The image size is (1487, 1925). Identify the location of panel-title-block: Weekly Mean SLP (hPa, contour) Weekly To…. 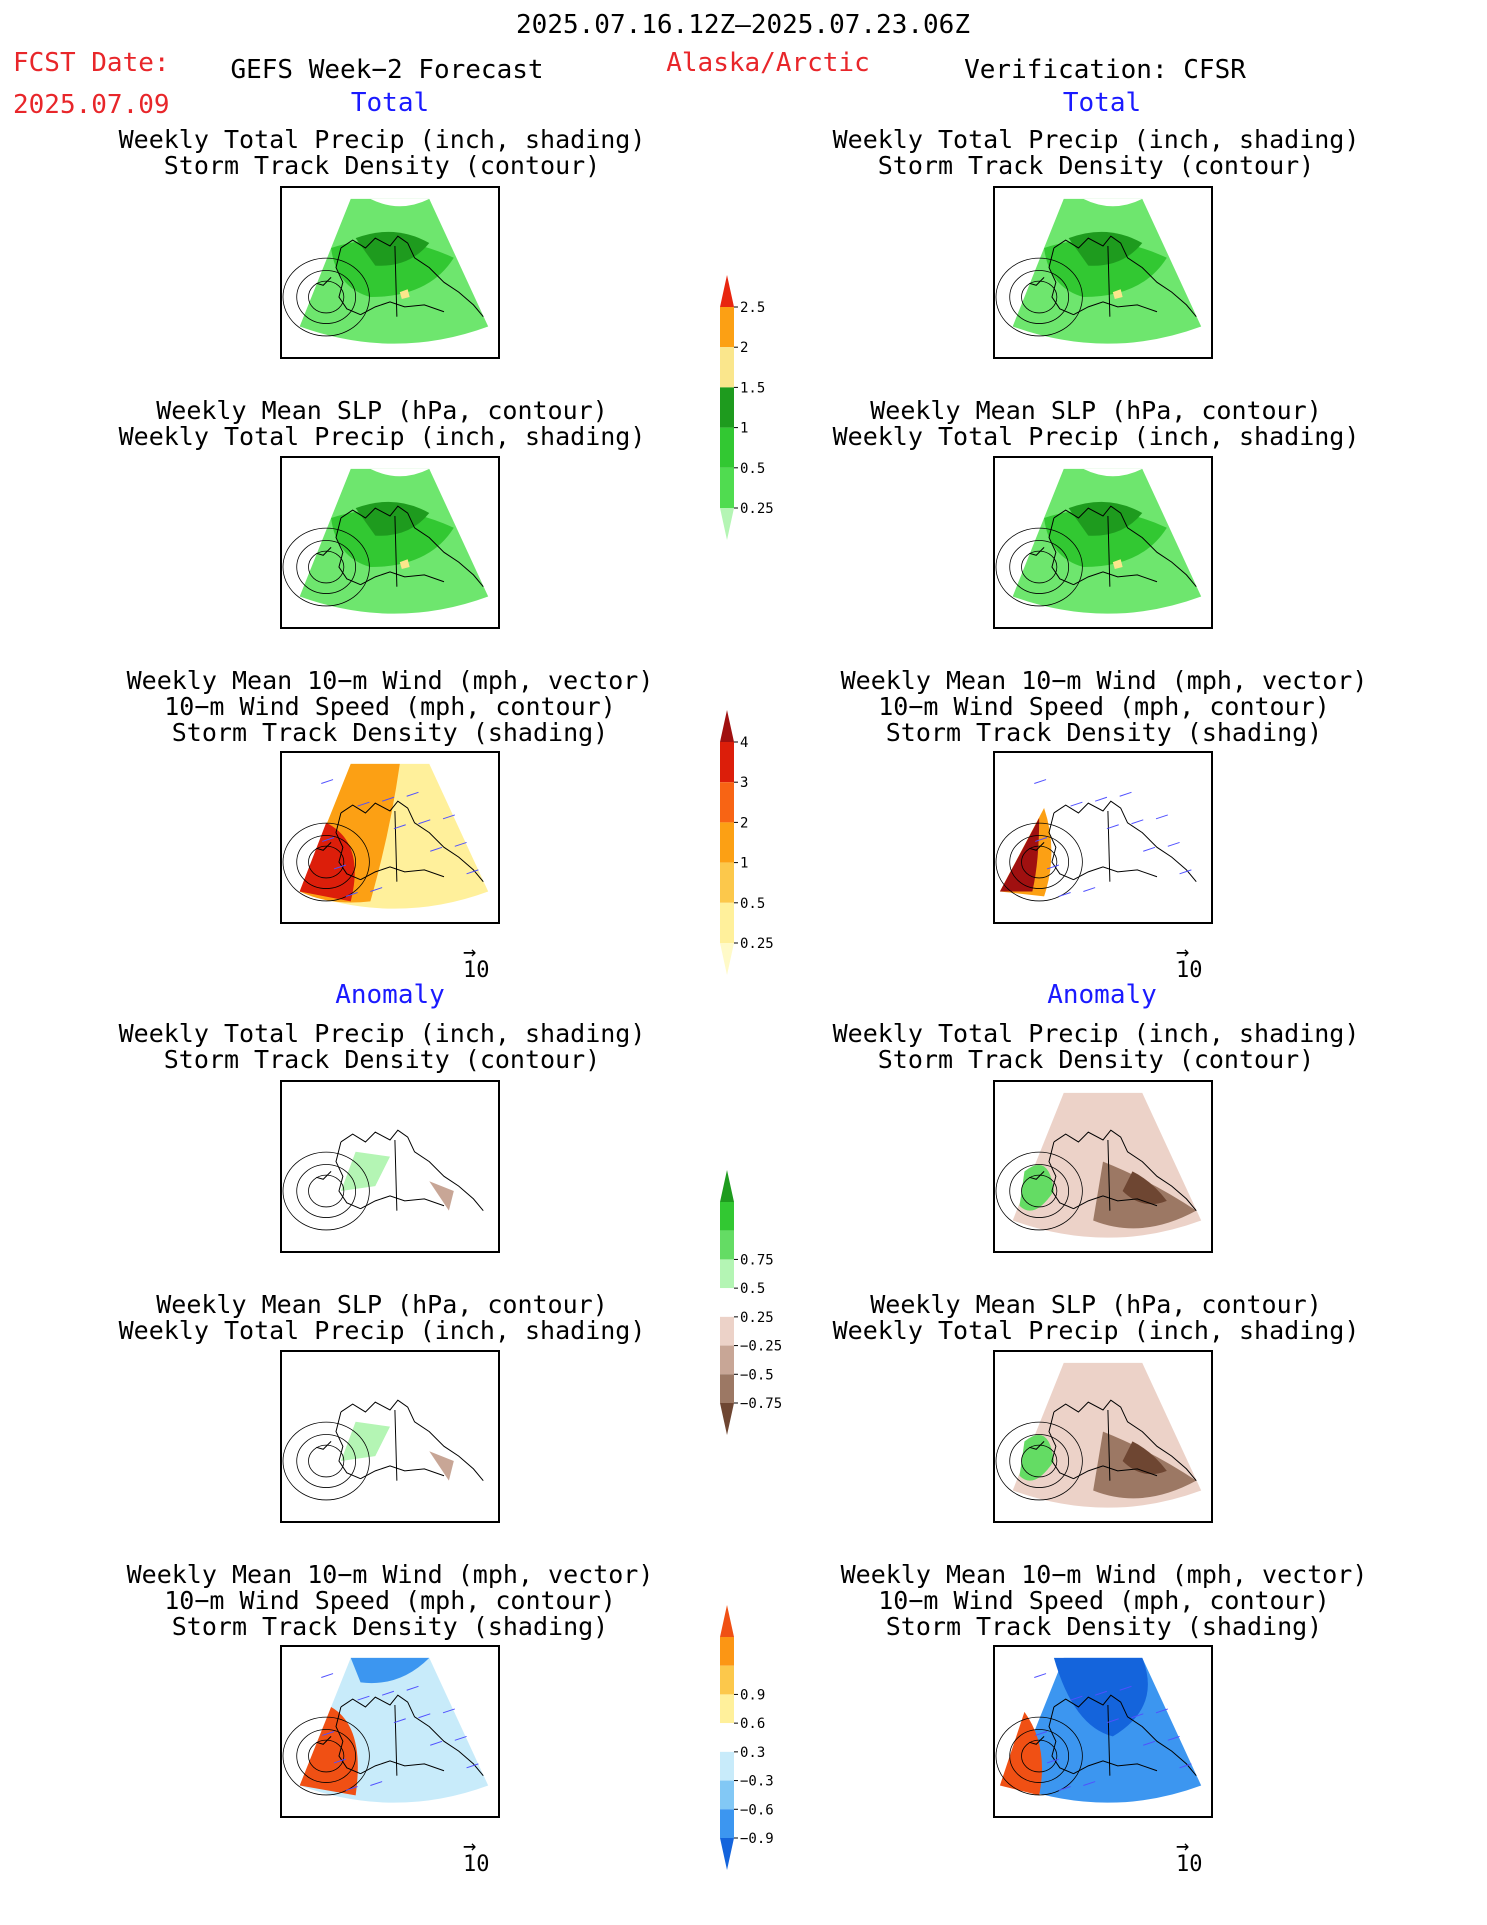
(1096, 424).